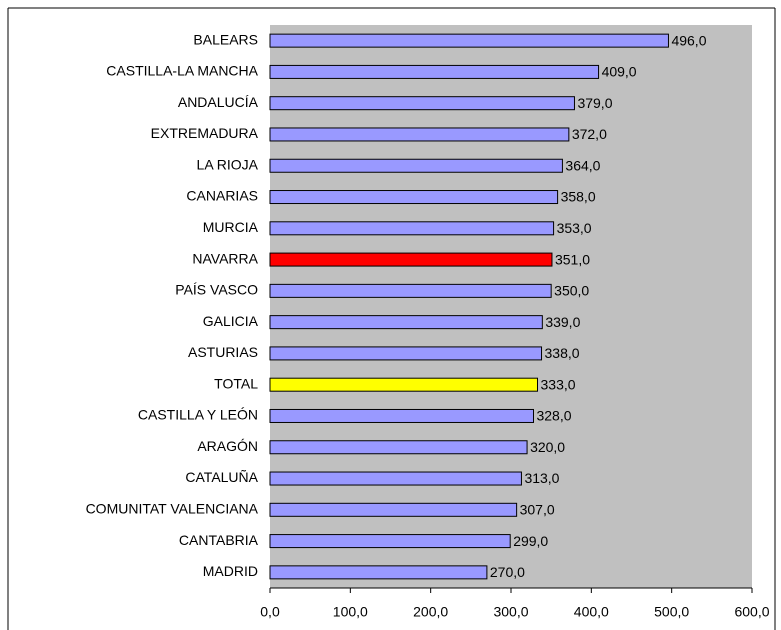 The width and height of the screenshot is (781, 630). Describe the element at coordinates (591, 612) in the screenshot. I see `x-tick-label: 400,0` at that location.